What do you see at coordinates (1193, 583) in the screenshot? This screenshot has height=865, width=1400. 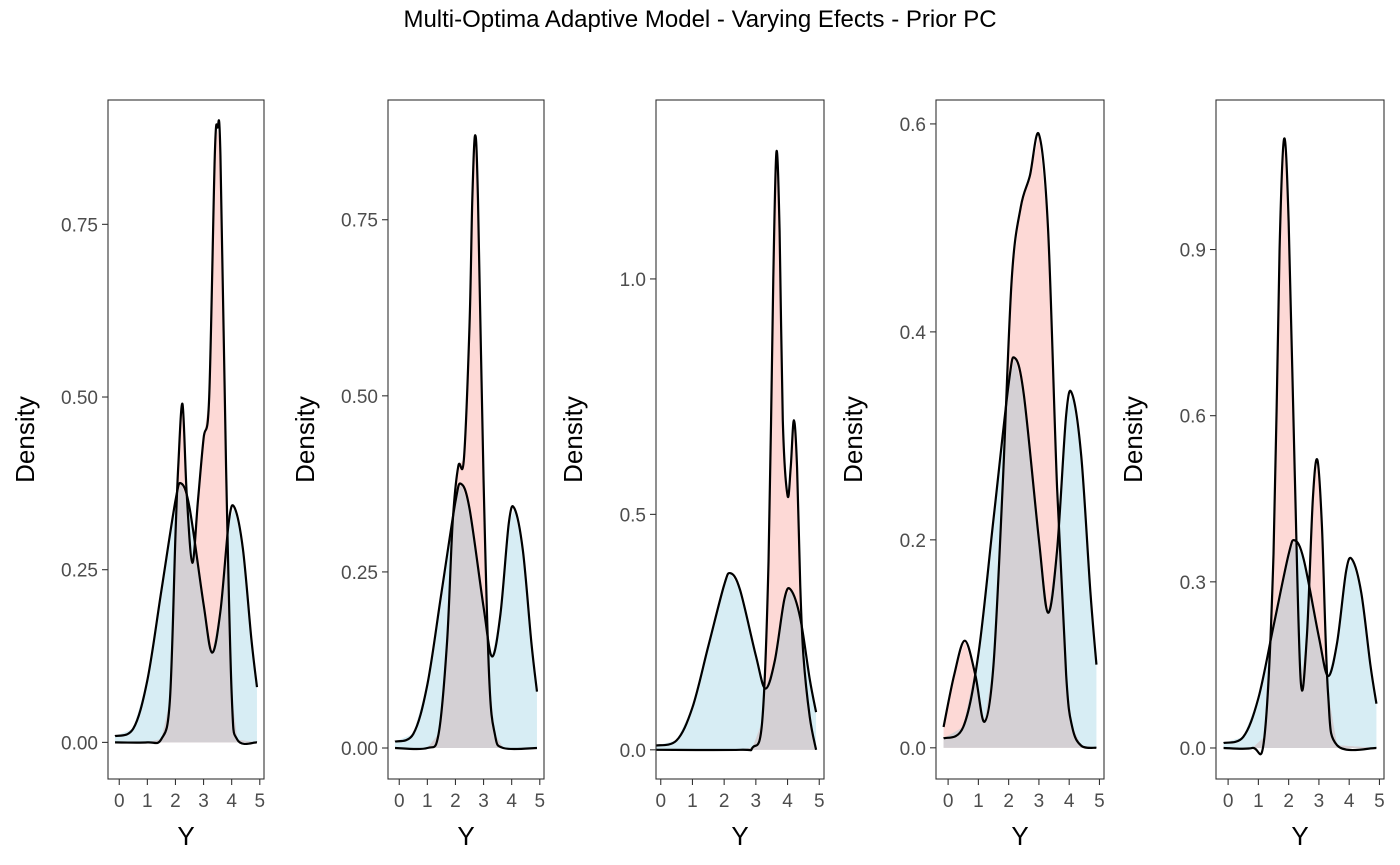 I see `y-tick-label: 0.3` at bounding box center [1193, 583].